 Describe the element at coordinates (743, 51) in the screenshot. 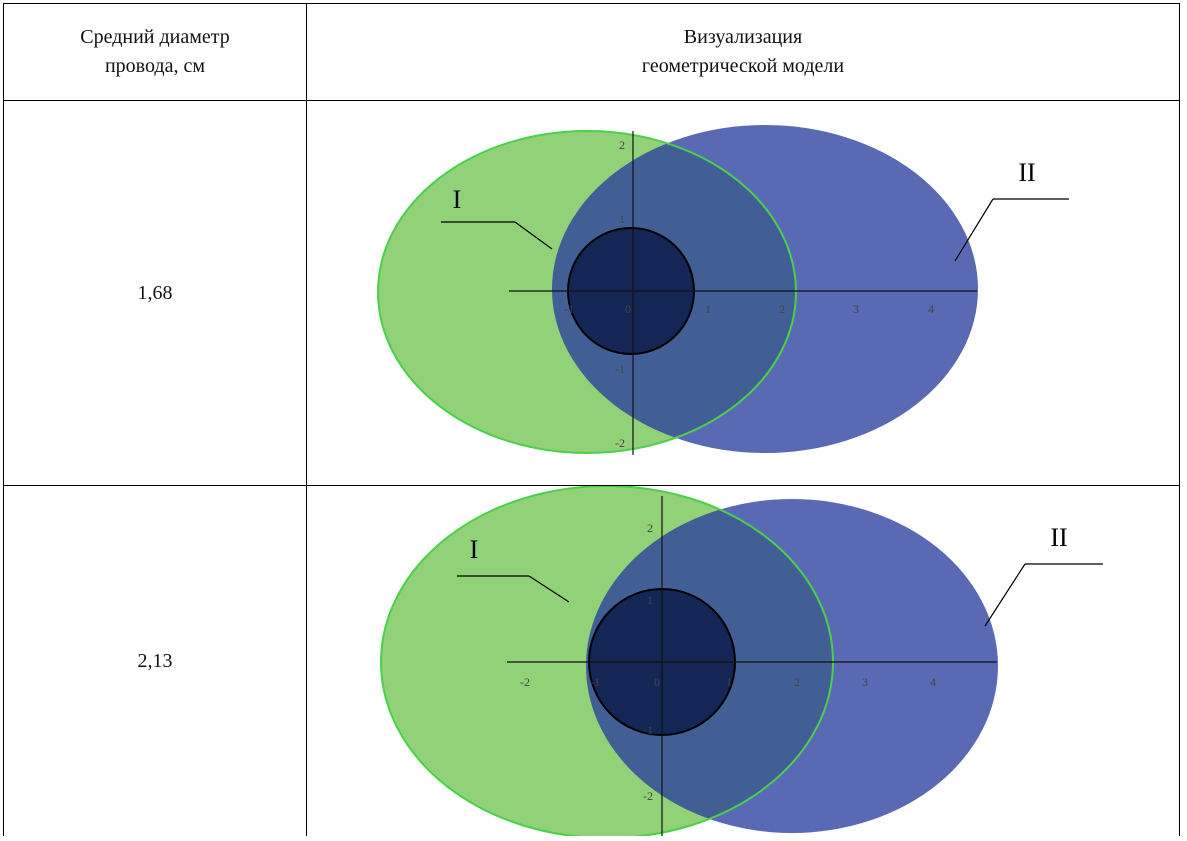

I see `header-visualization: Визуализация геометрической модели` at that location.